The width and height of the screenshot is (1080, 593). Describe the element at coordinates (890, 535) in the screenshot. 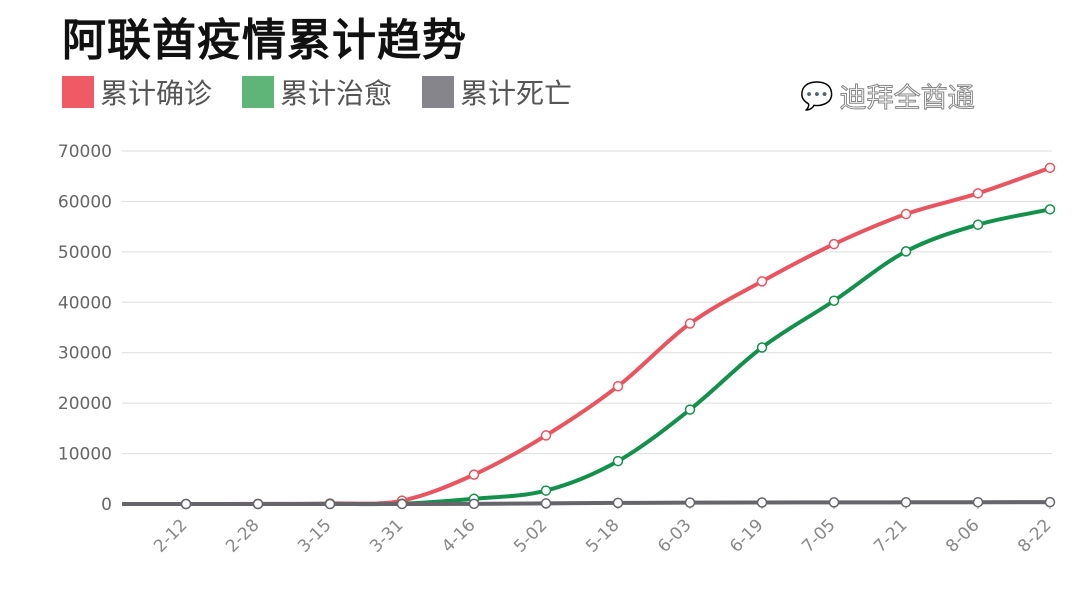

I see `x-tick-label: 7-21` at that location.